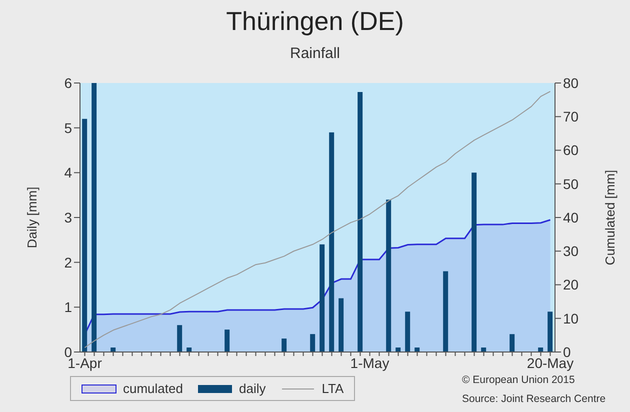 The width and height of the screenshot is (630, 412). I want to click on legend-label: LTA, so click(333, 388).